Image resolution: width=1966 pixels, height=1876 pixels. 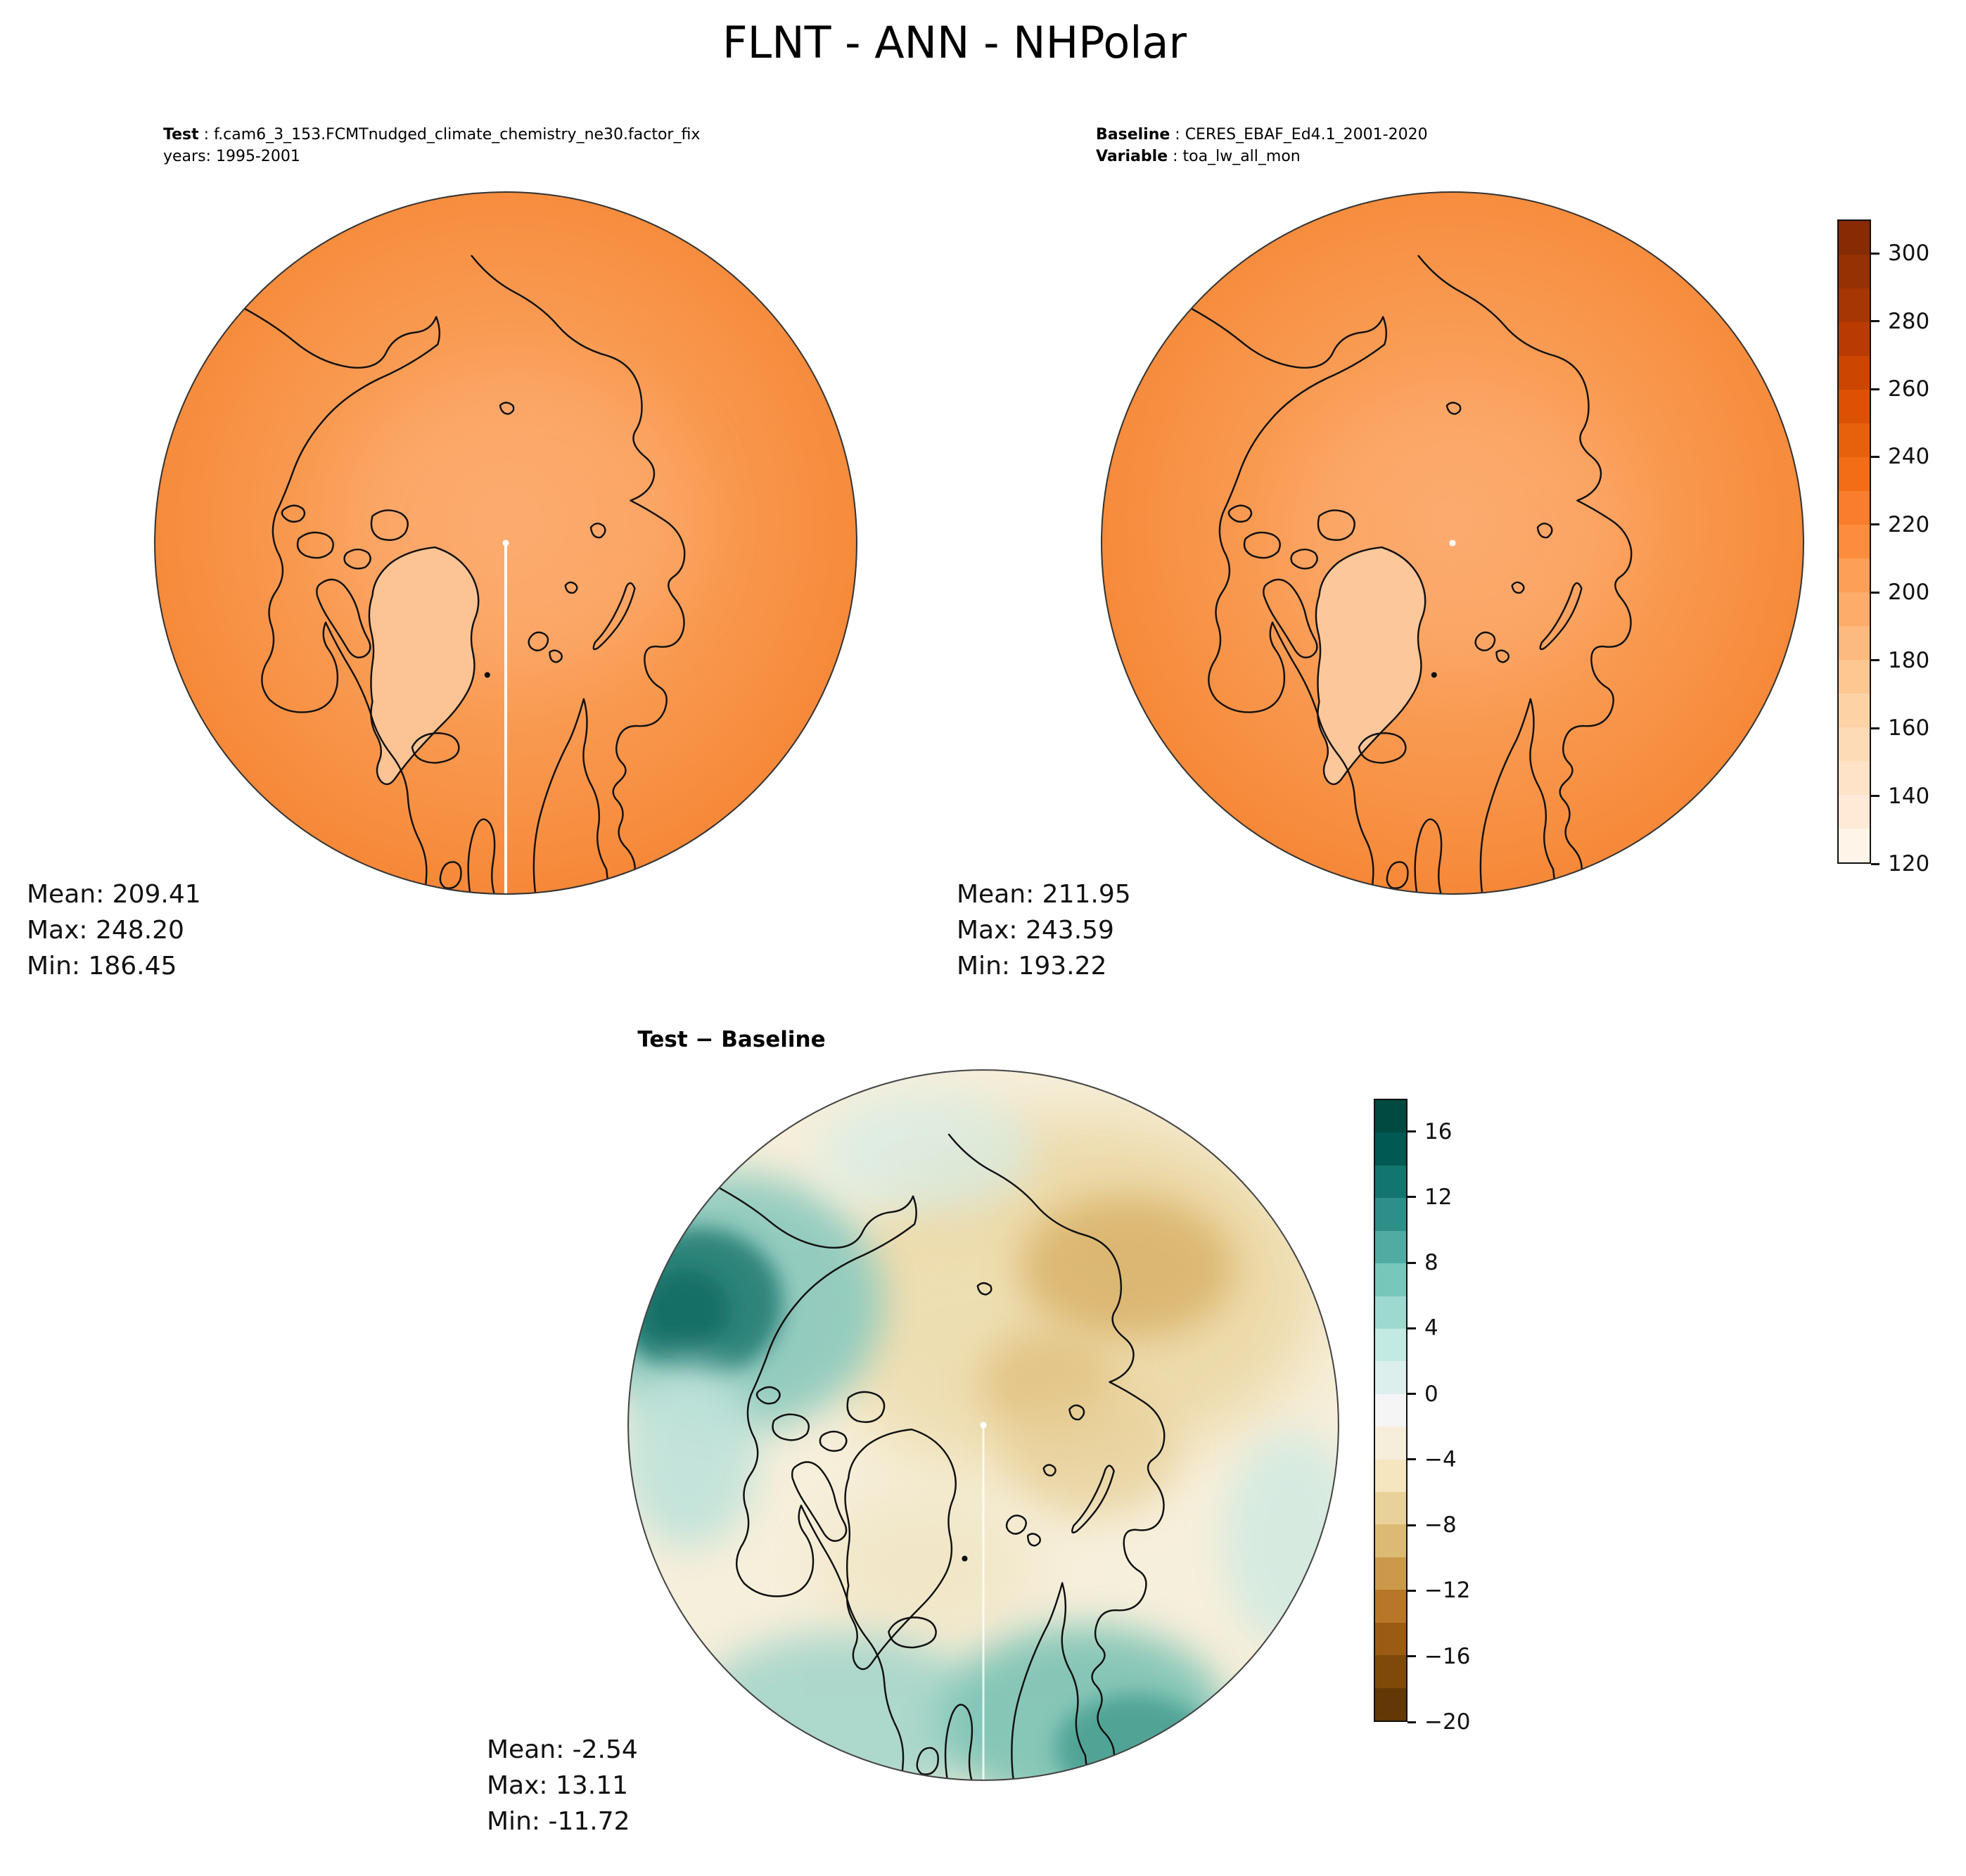 What do you see at coordinates (1422, 1417) in the screenshot?
I see `diff-colorbar: 16 12 8 4 0 −4 −8 −12 −16 −20` at bounding box center [1422, 1417].